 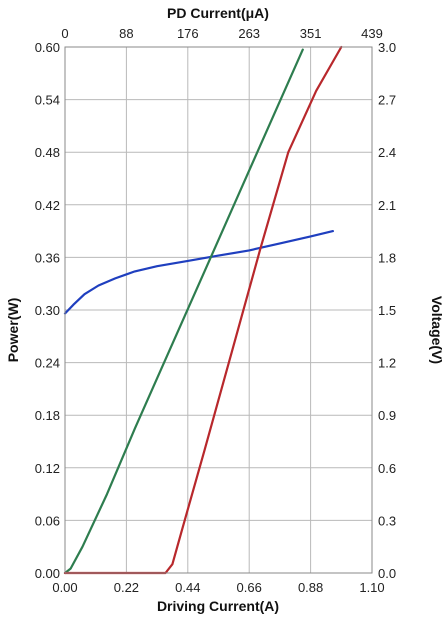 What do you see at coordinates (310, 587) in the screenshot?
I see `x-bottom-tick-label: 0.88` at bounding box center [310, 587].